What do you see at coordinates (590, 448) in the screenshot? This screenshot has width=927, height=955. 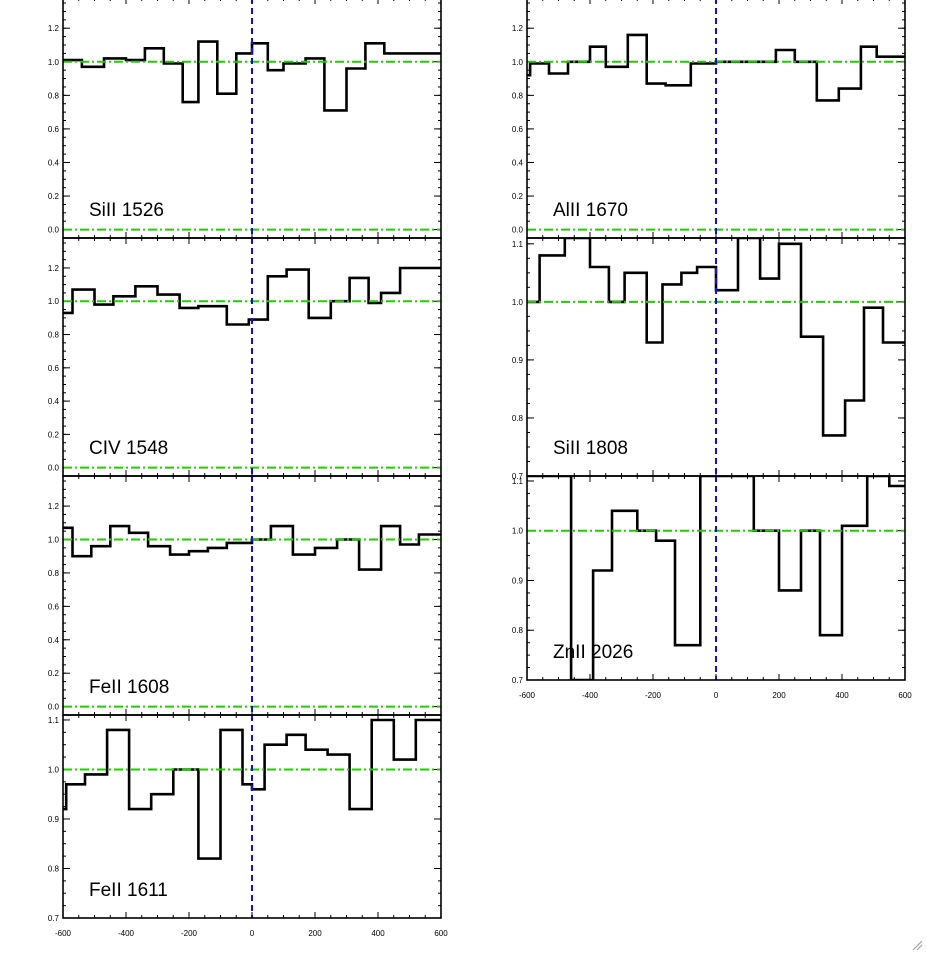 I see `panel-label: SiII 1808` at bounding box center [590, 448].